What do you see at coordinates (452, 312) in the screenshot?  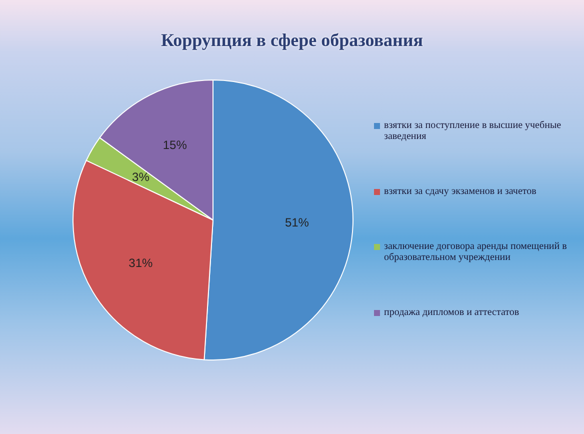 I see `legend-label: продажа дипломов и аттестатов` at bounding box center [452, 312].